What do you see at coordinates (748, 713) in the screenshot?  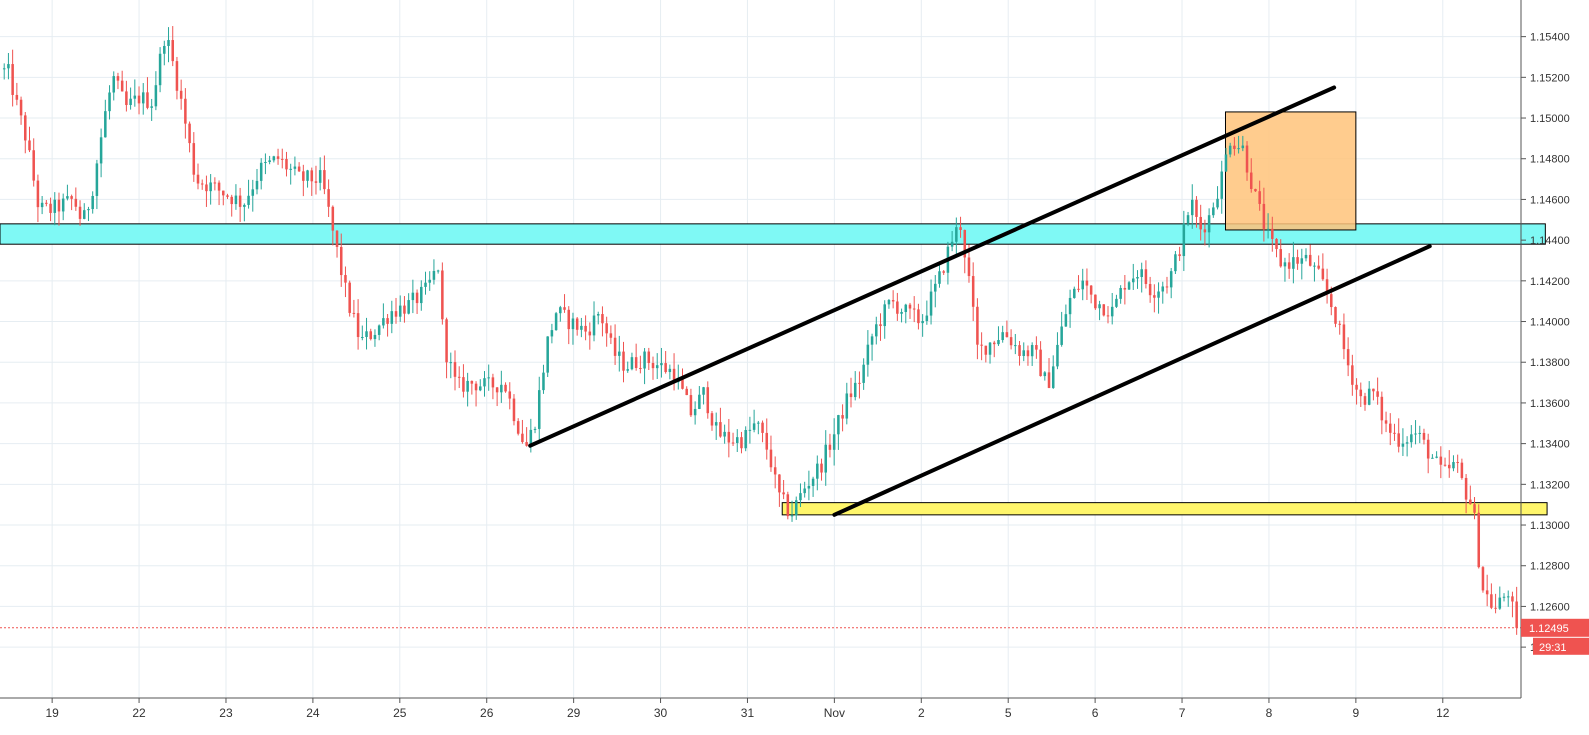 I see `x-tick-label: 31` at bounding box center [748, 713].